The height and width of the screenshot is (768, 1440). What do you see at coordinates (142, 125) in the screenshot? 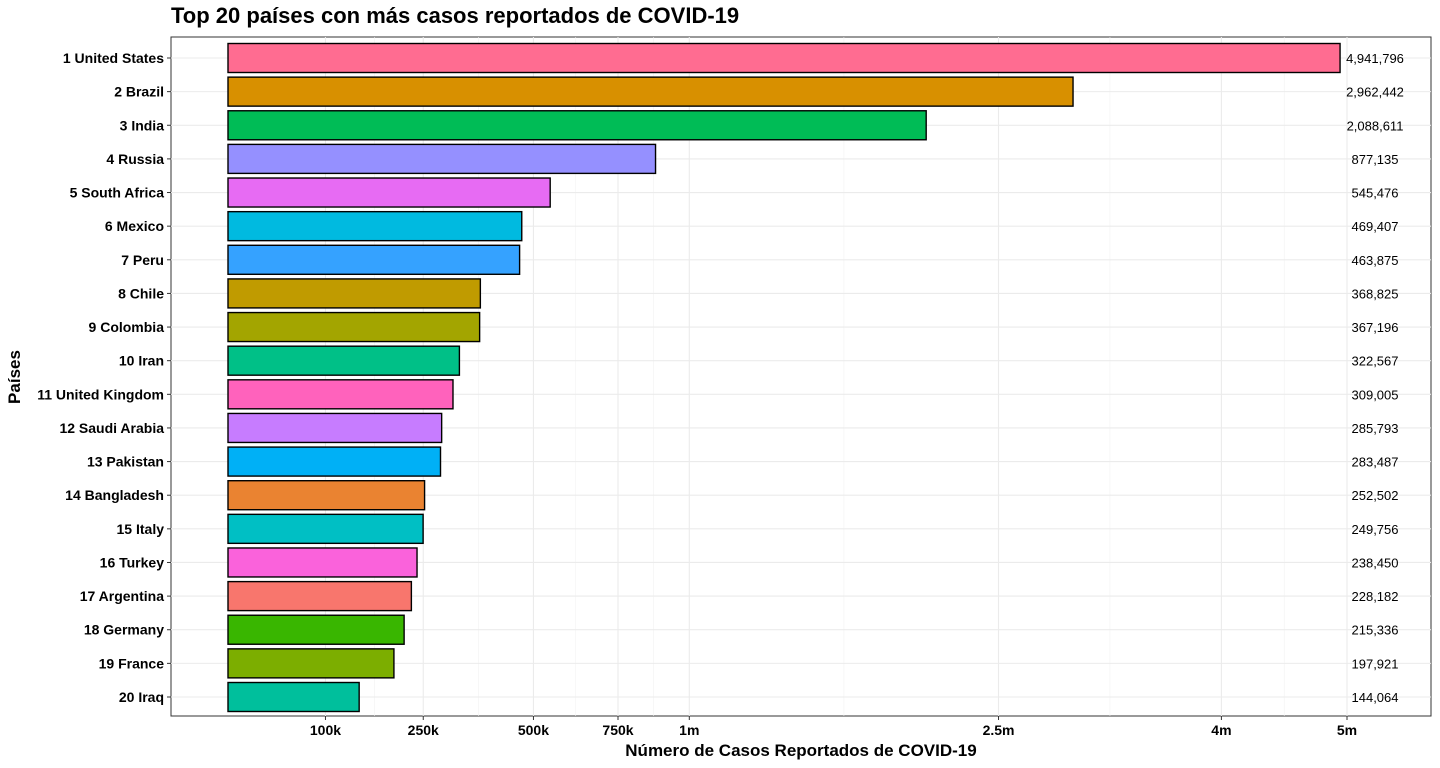
I see `category-label: 3 India` at bounding box center [142, 125].